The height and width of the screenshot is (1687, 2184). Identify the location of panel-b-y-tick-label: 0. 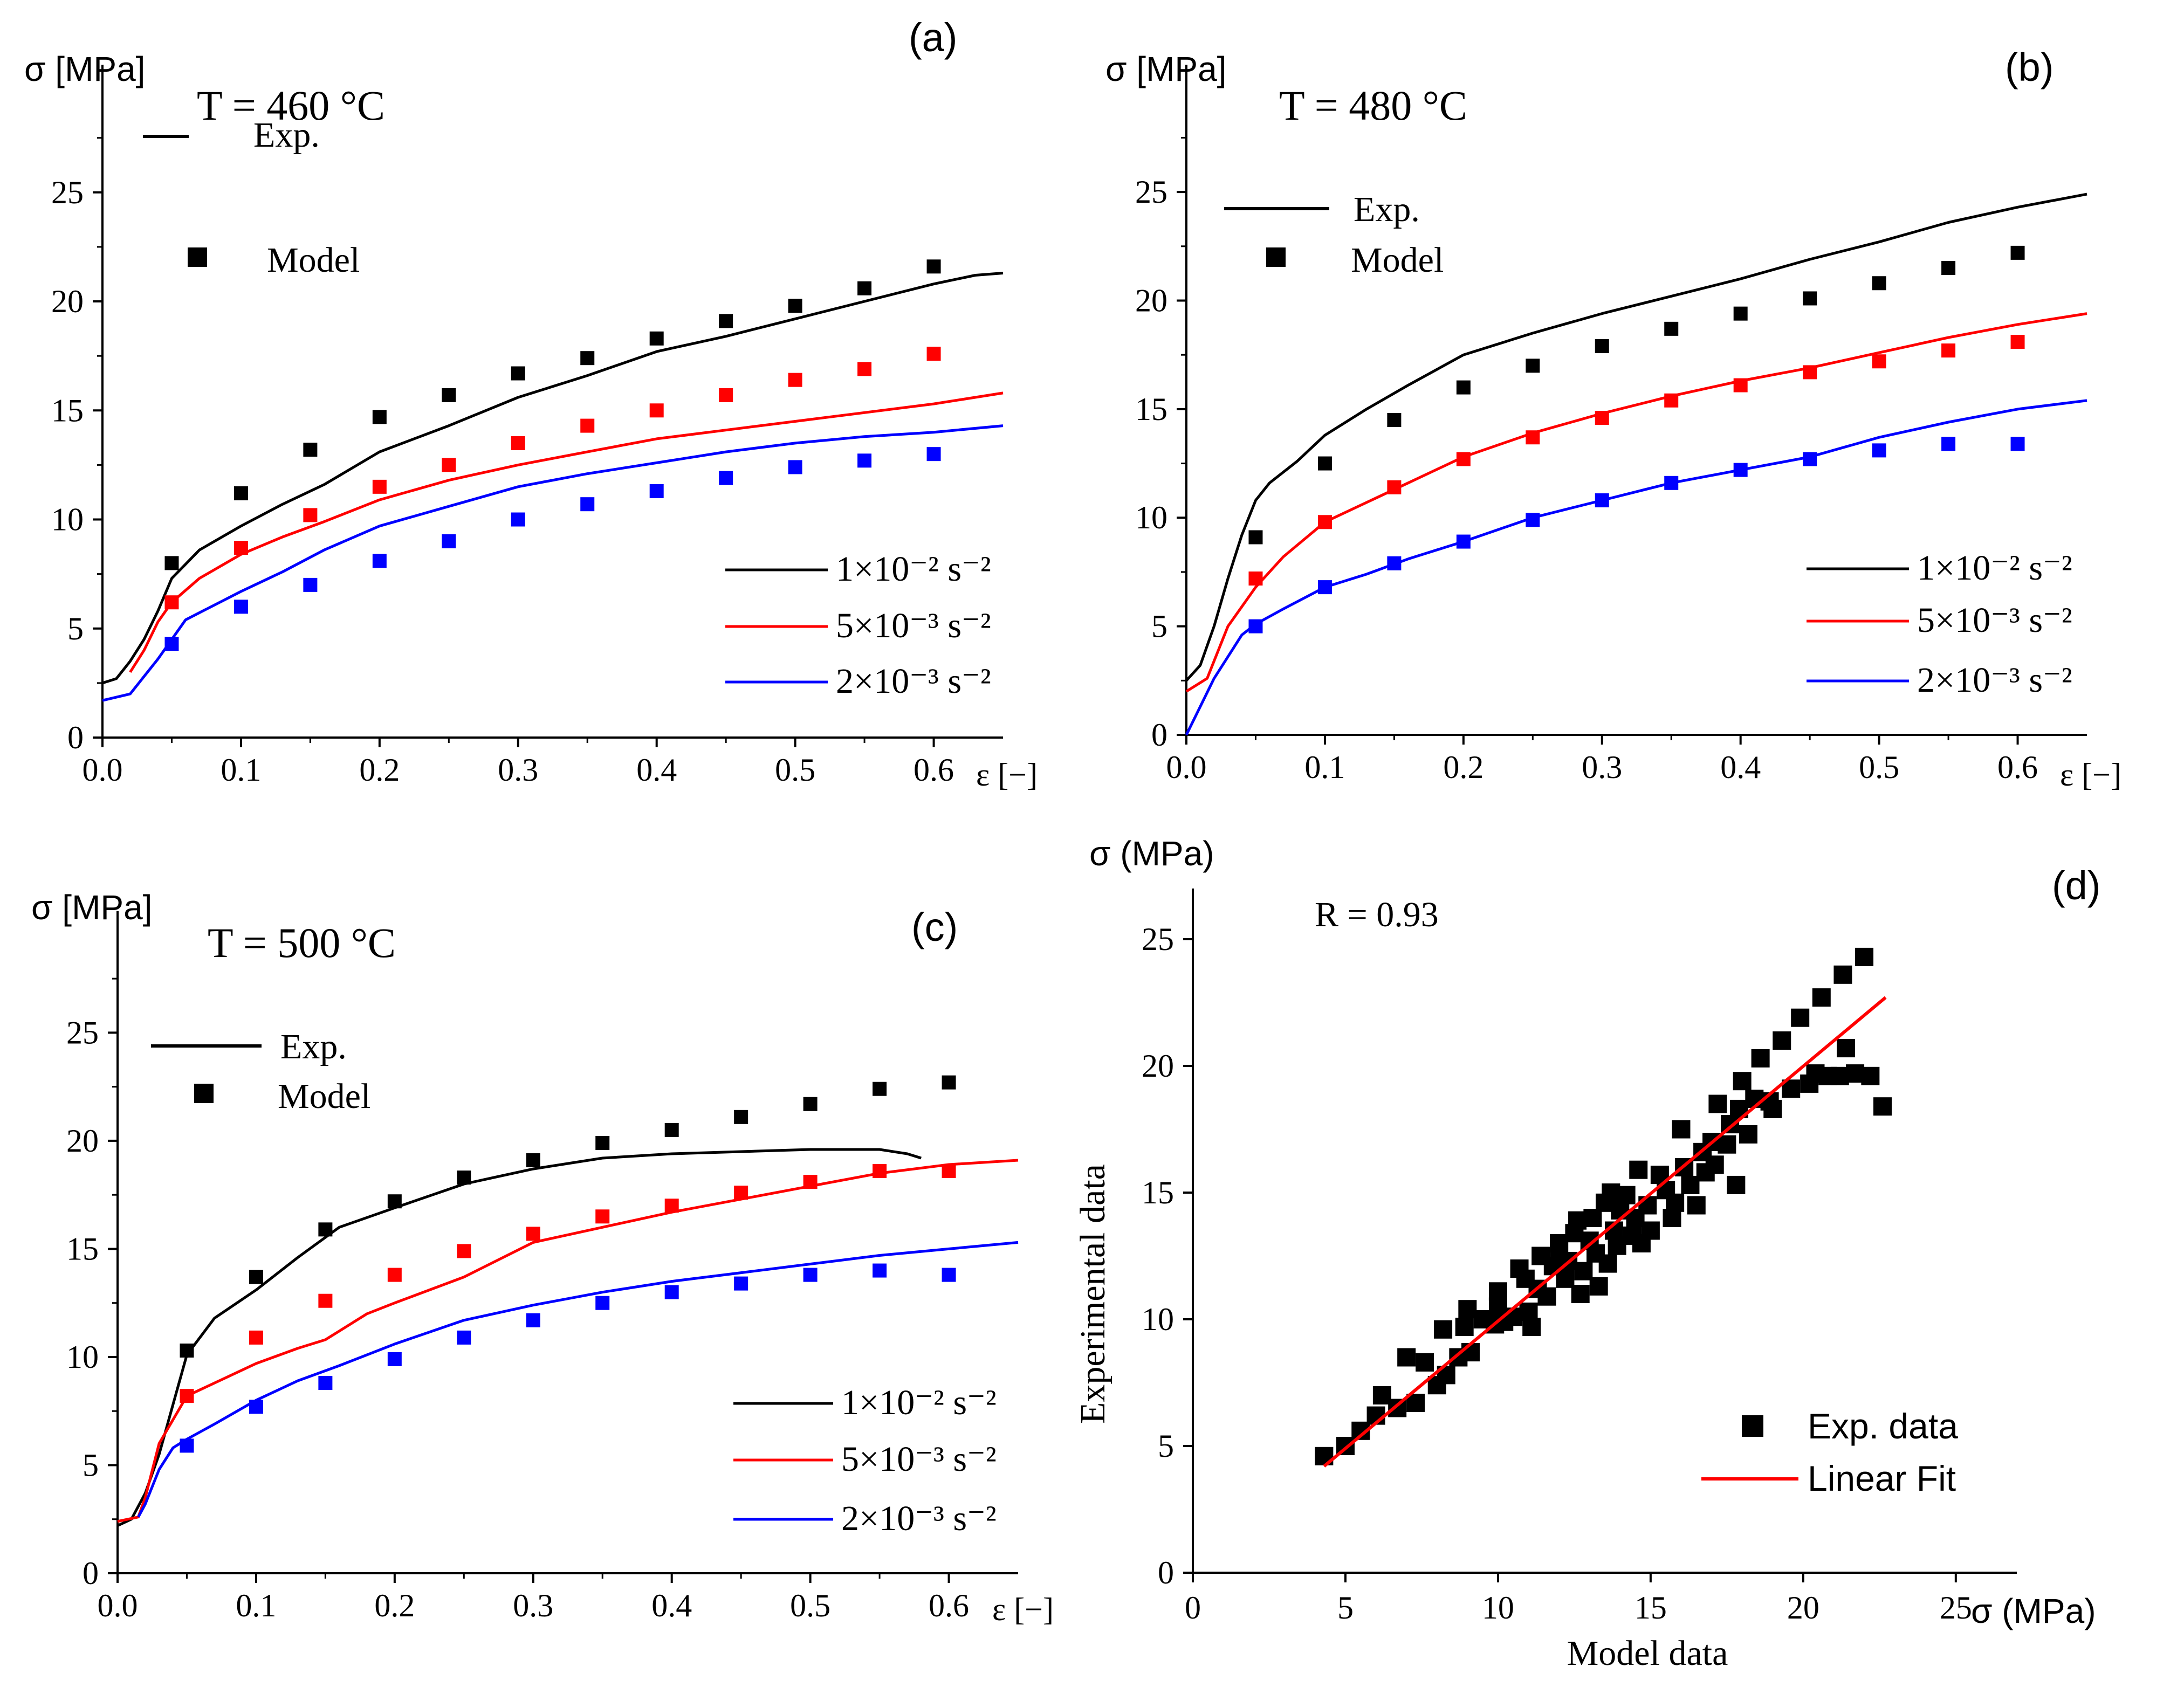
(1159, 735).